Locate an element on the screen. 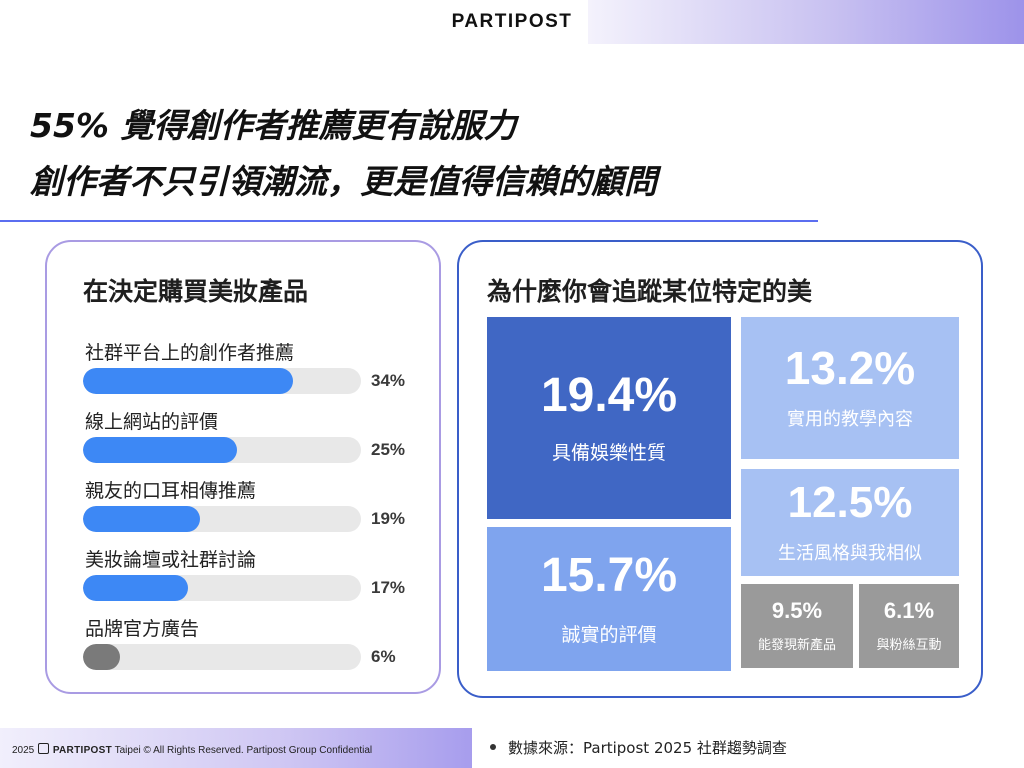  treemap-tile: 15.7% 誠實的評價 is located at coordinates (609, 599).